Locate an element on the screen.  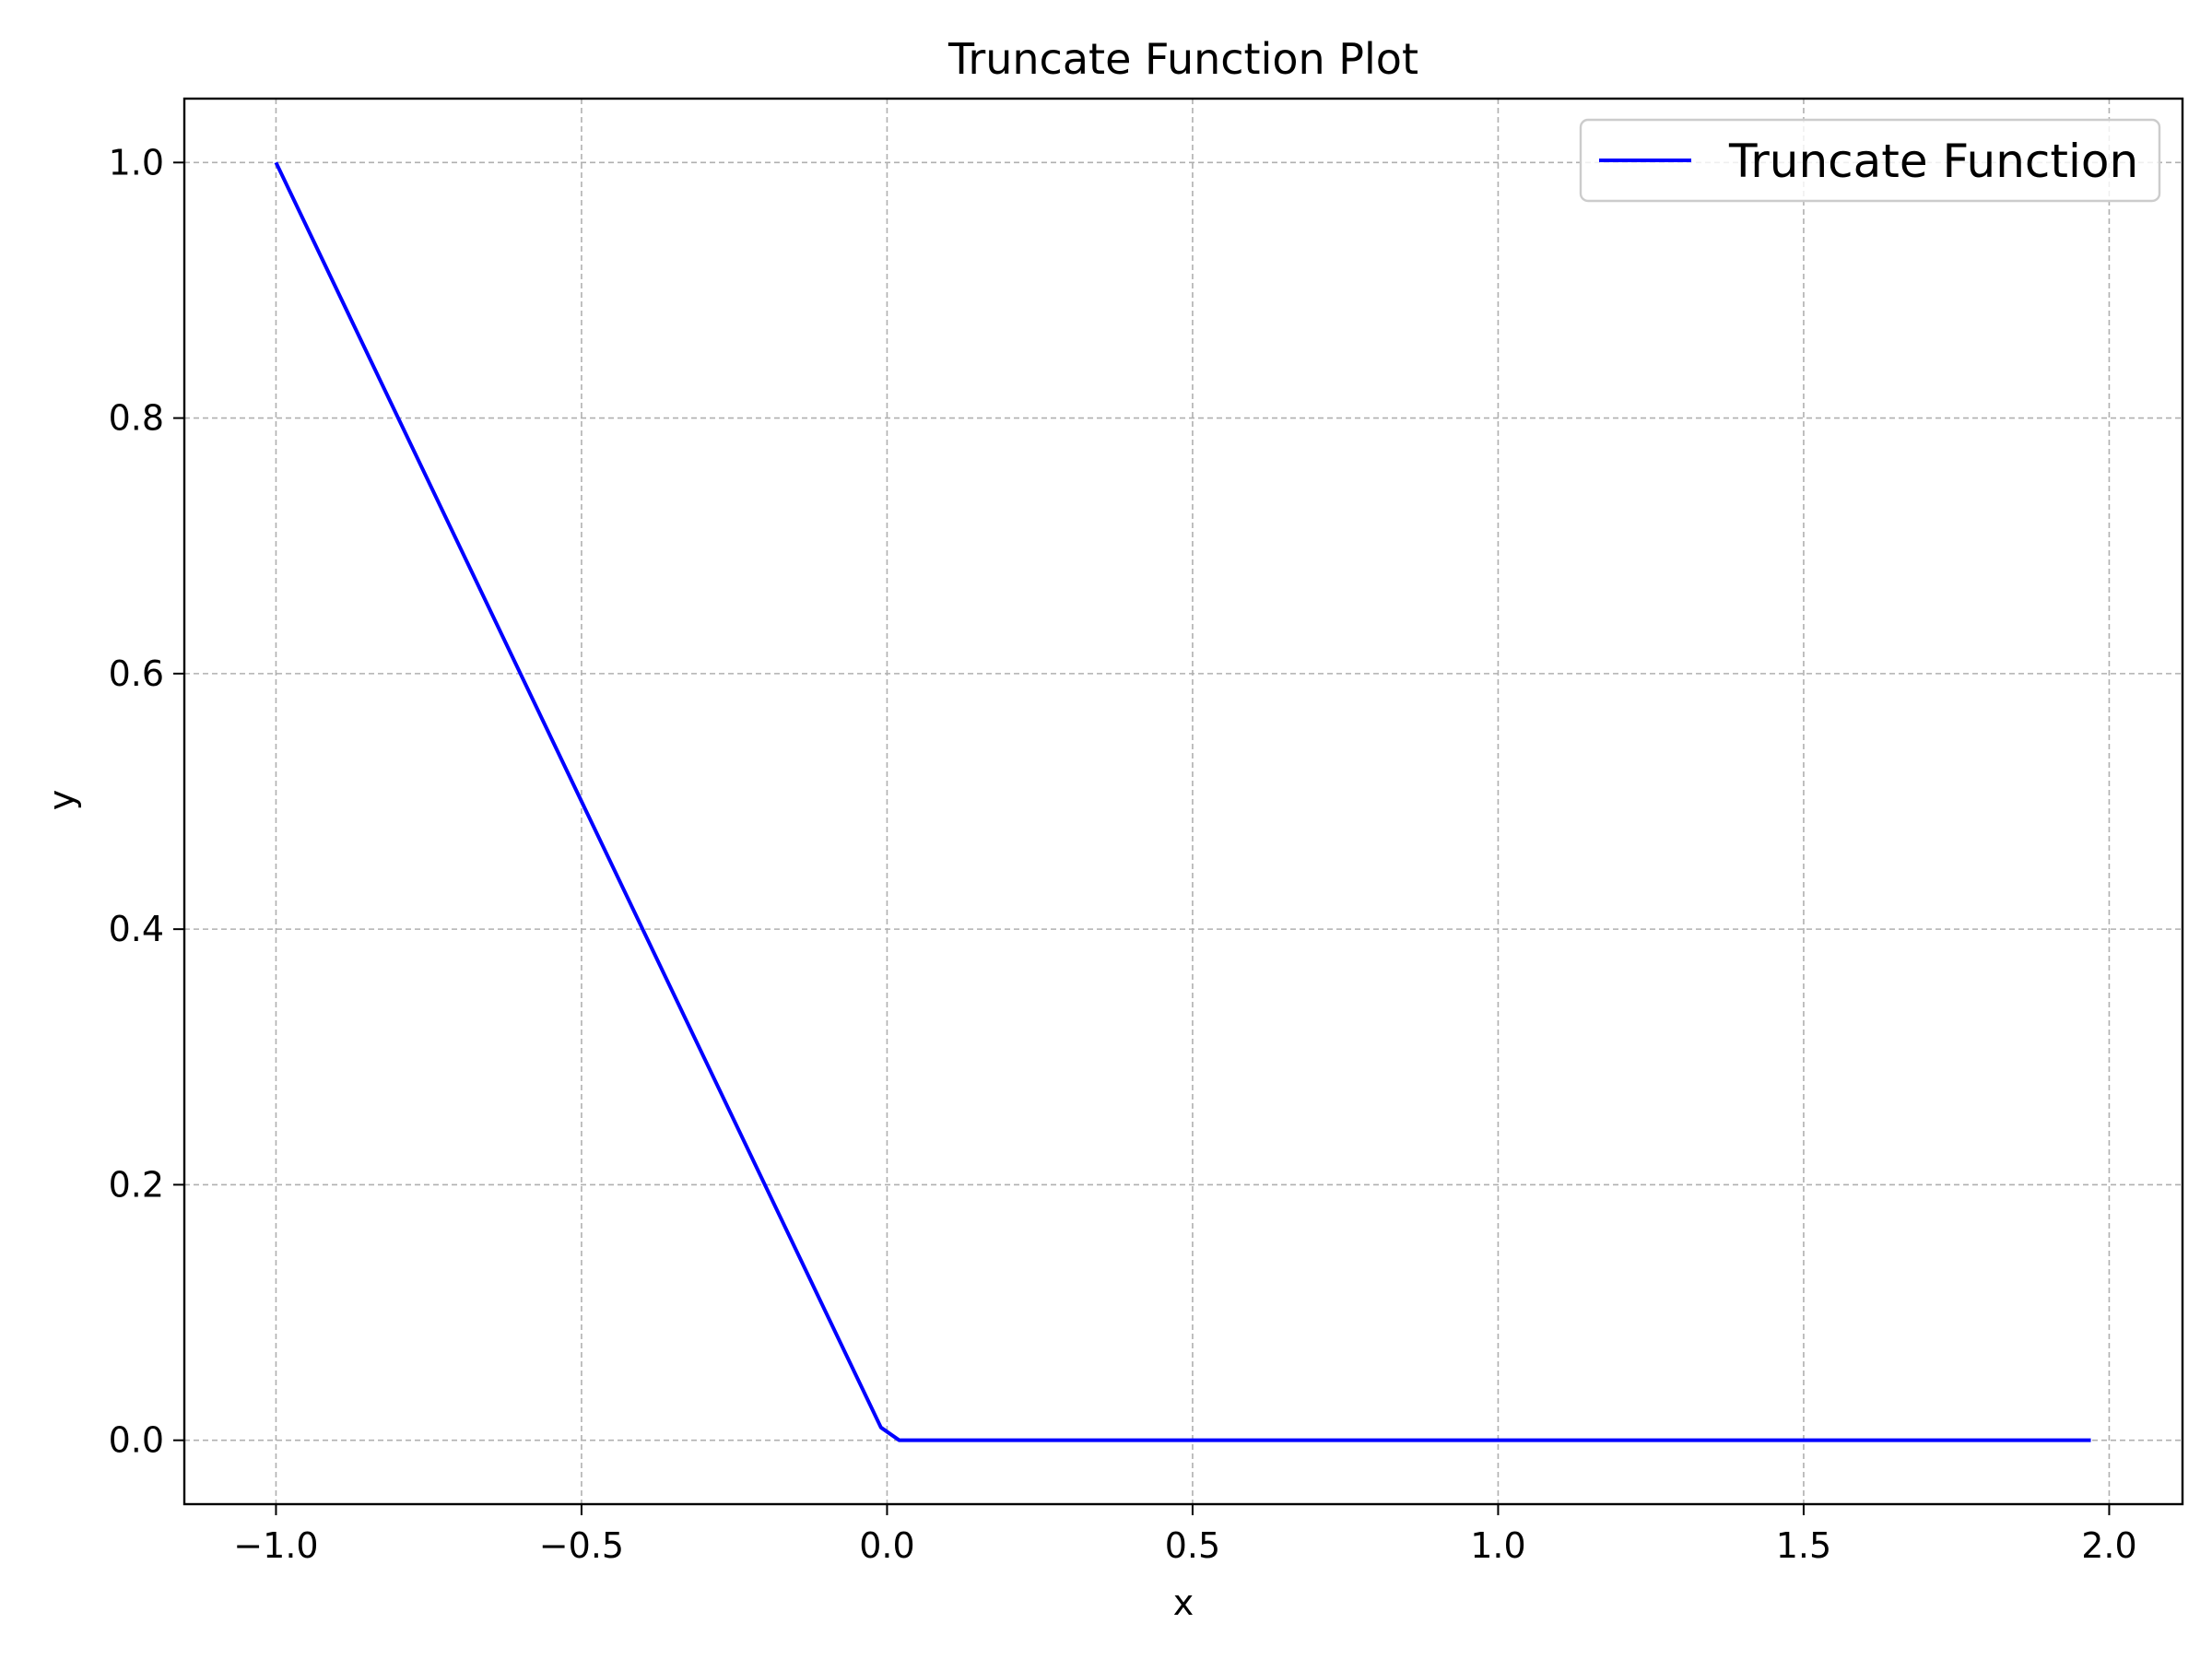
legend: Truncate Function is located at coordinates (1870, 160).